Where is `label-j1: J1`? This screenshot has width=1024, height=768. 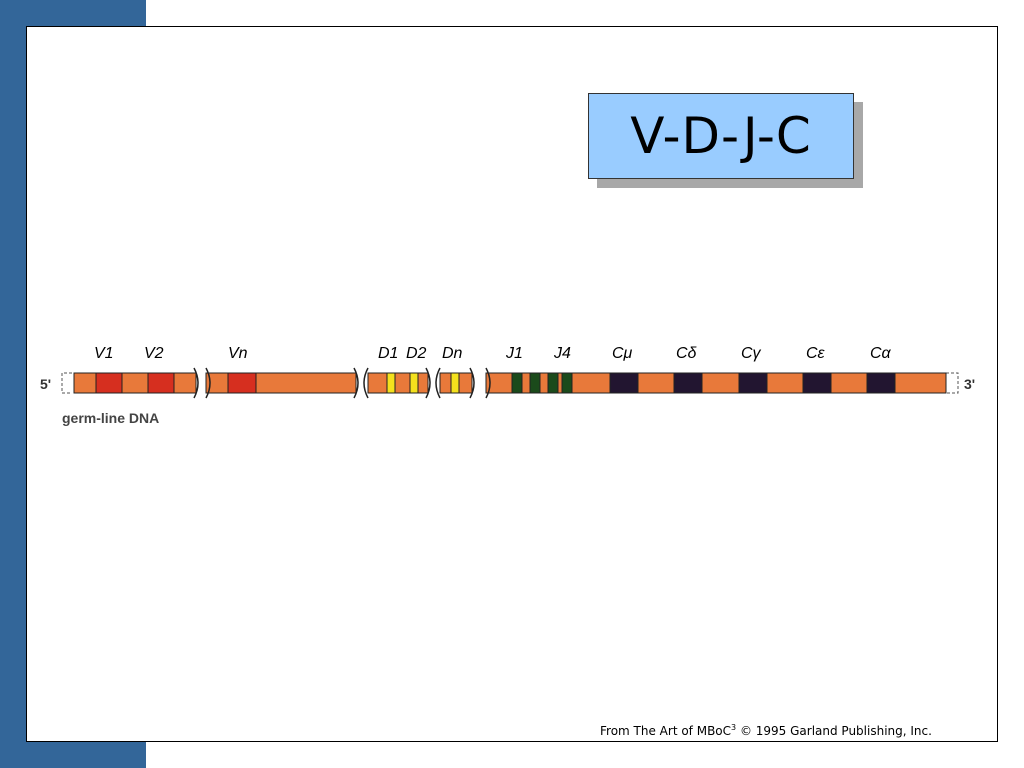
label-j1: J1 is located at coordinates (514, 353).